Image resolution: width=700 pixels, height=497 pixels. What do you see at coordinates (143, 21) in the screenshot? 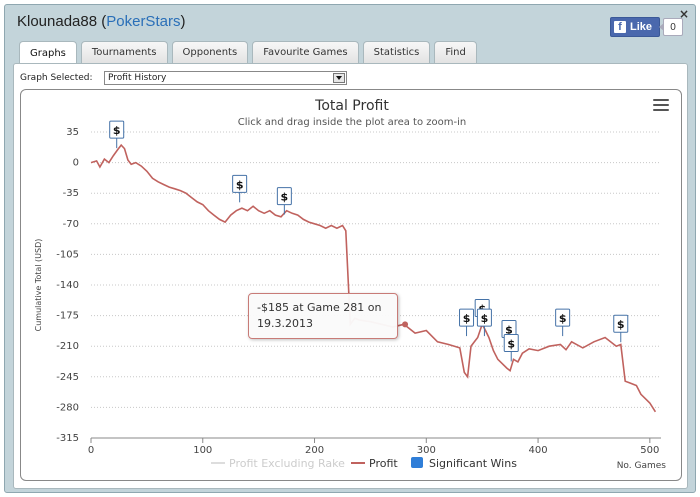
I see `site-link: PokerStars` at bounding box center [143, 21].